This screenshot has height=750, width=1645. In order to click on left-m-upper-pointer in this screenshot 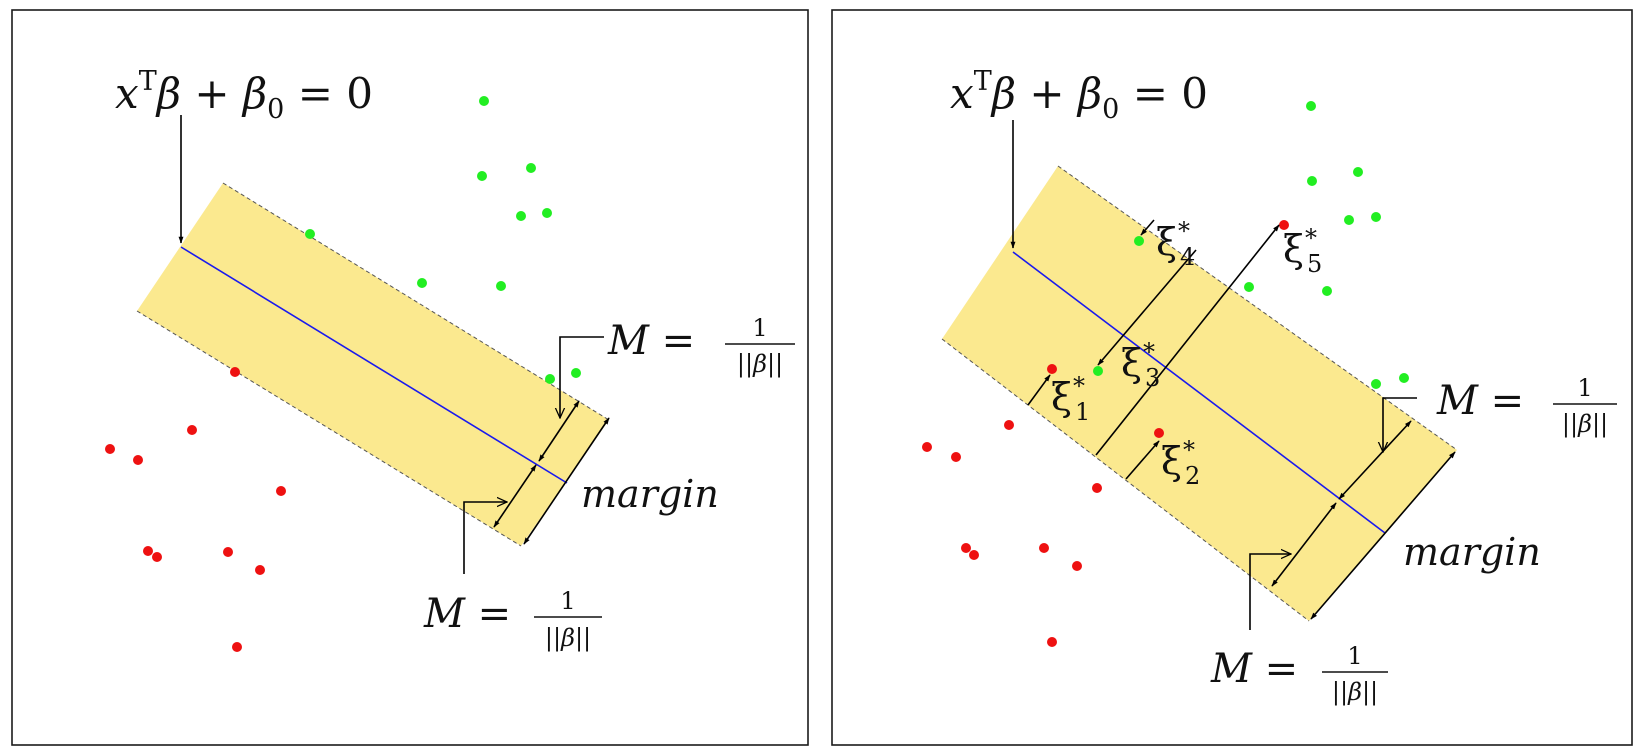, I will do `click(582, 377)`.